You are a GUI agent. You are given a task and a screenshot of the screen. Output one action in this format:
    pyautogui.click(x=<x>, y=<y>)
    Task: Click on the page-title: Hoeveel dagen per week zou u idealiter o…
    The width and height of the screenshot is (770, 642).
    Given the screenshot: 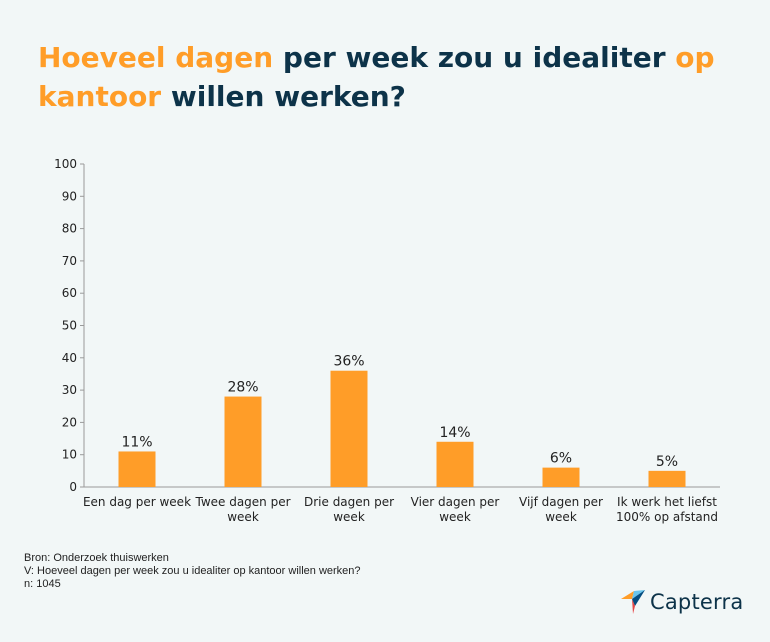 What is the action you would take?
    pyautogui.click(x=388, y=77)
    